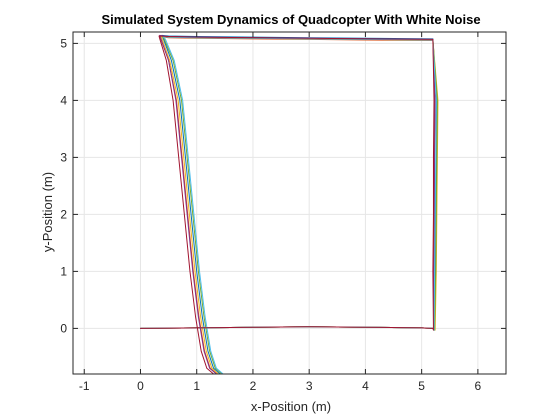  Describe the element at coordinates (365, 386) in the screenshot. I see `x-tick-label: 4` at that location.